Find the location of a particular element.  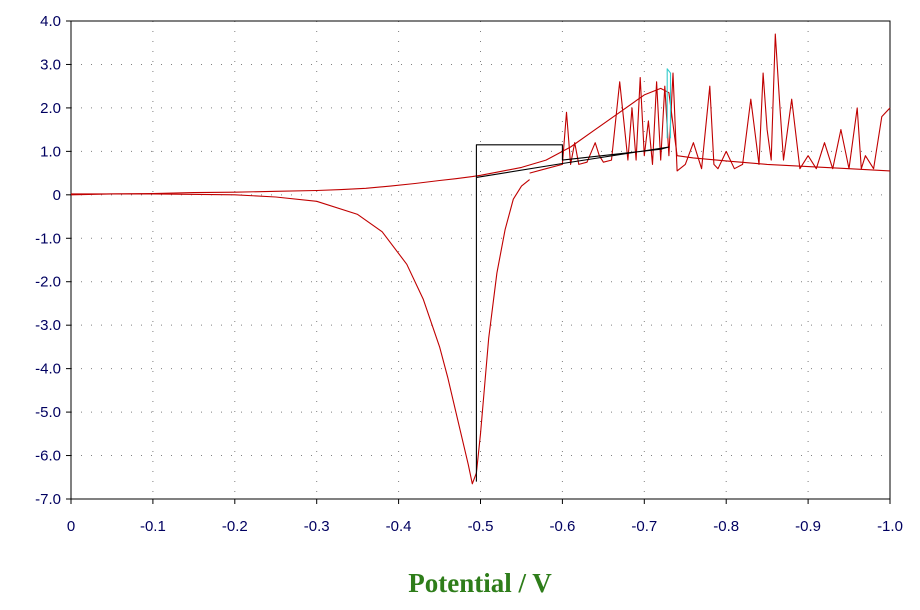

x-axis-label: Potential / V is located at coordinates (480, 583).